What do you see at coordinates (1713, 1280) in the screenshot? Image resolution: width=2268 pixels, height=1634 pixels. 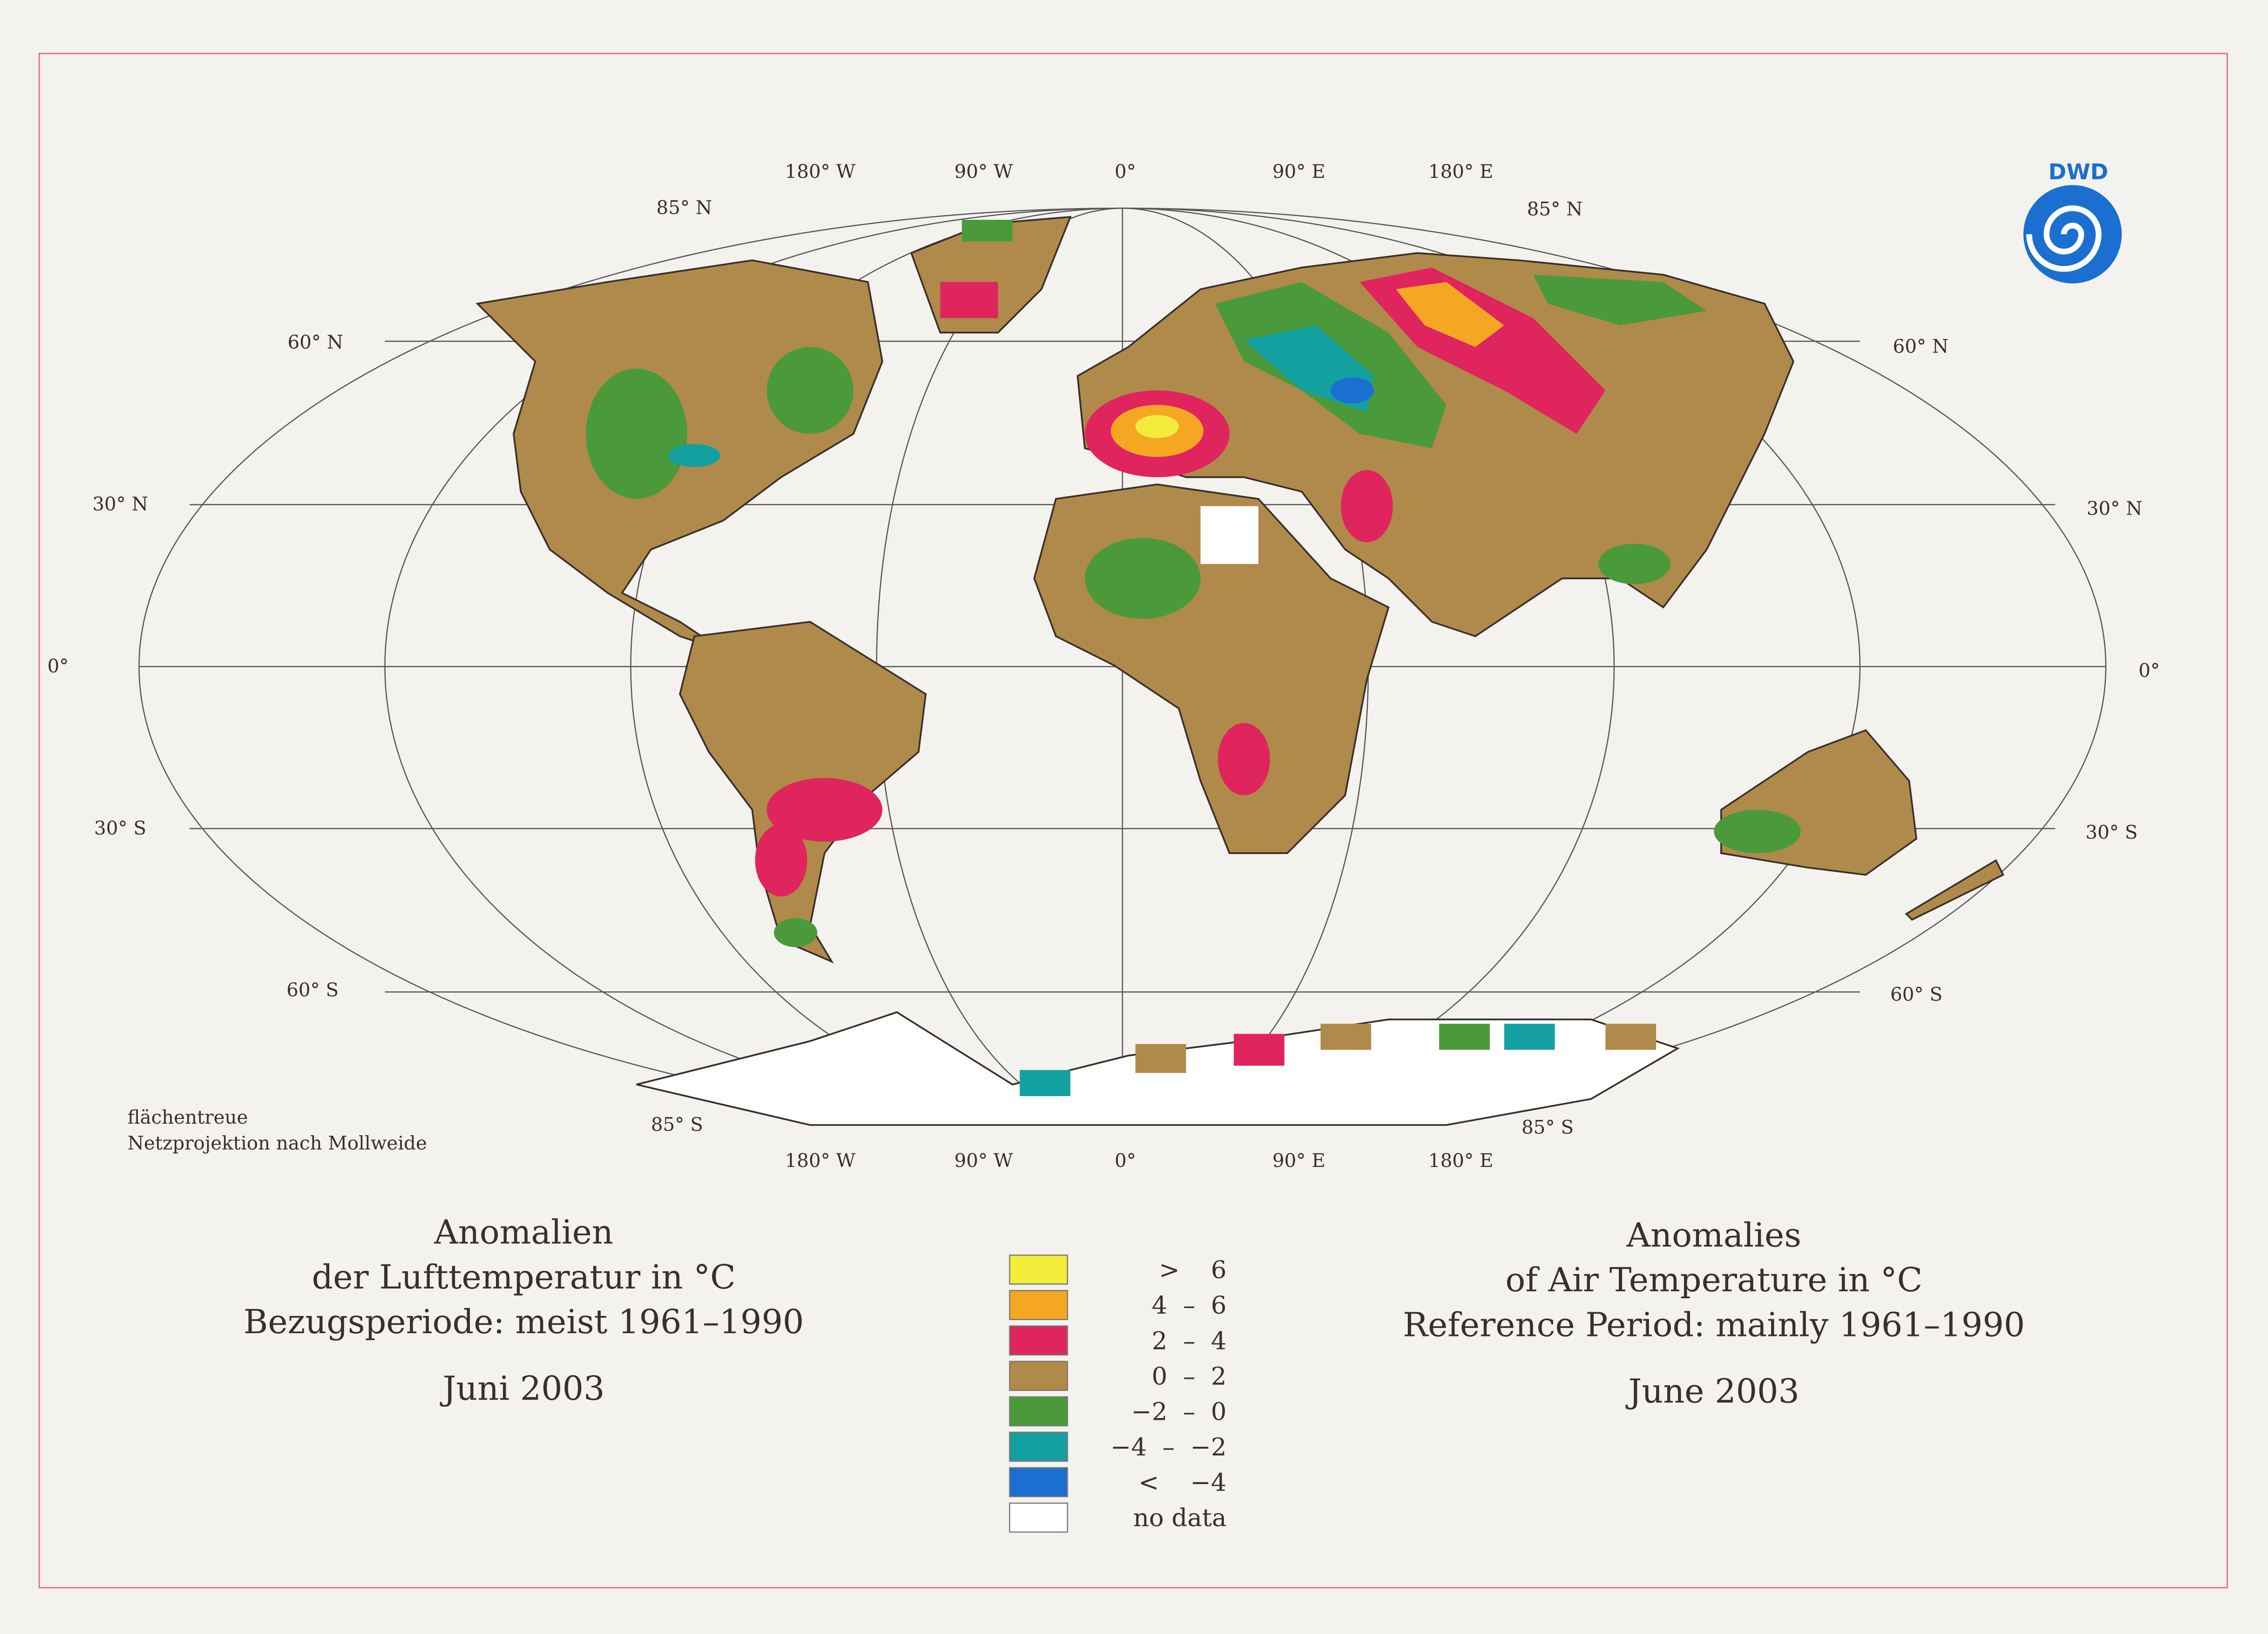 I see `title-en: of Air Temperature in °C` at bounding box center [1713, 1280].